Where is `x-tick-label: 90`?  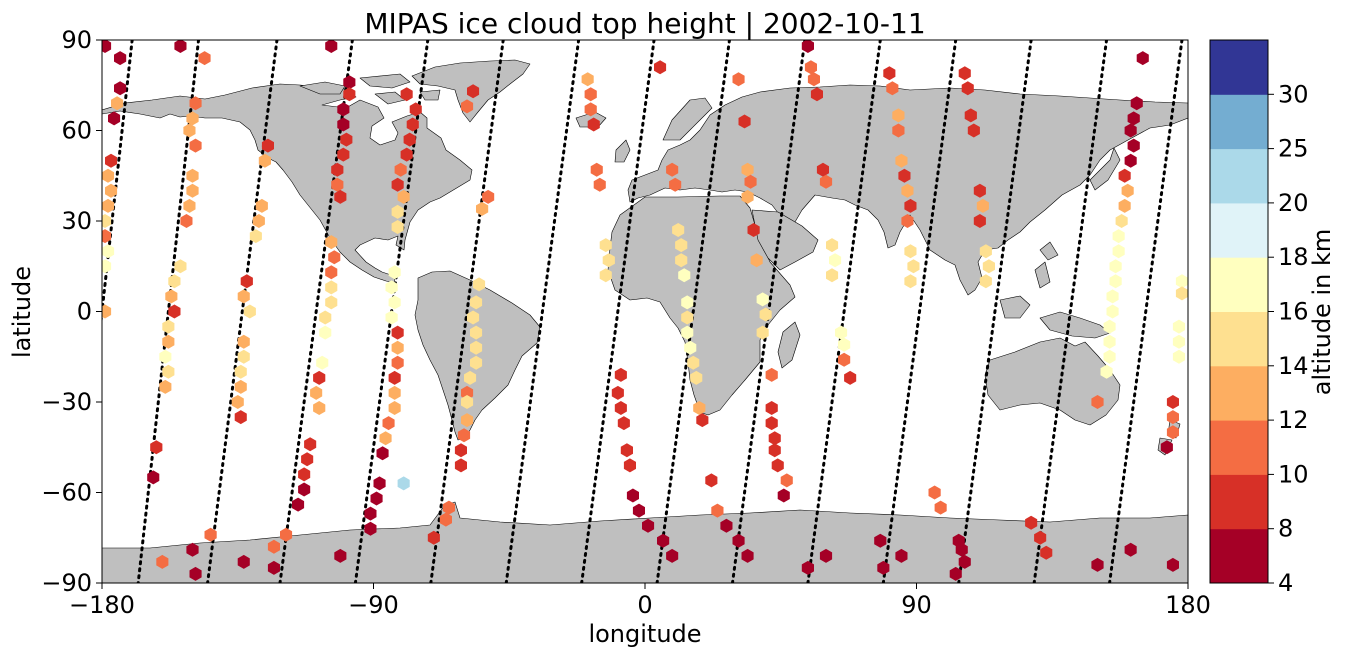
x-tick-label: 90 is located at coordinates (916, 605).